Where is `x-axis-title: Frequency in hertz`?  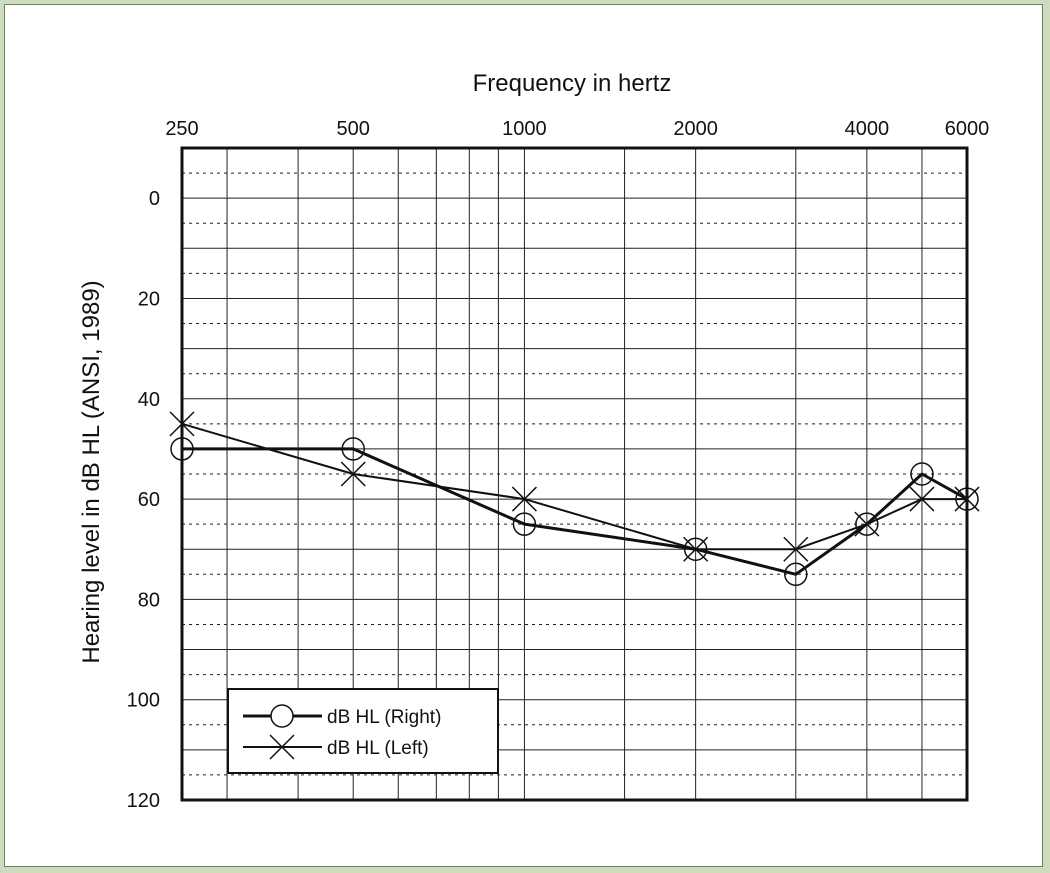 x-axis-title: Frequency in hertz is located at coordinates (572, 83).